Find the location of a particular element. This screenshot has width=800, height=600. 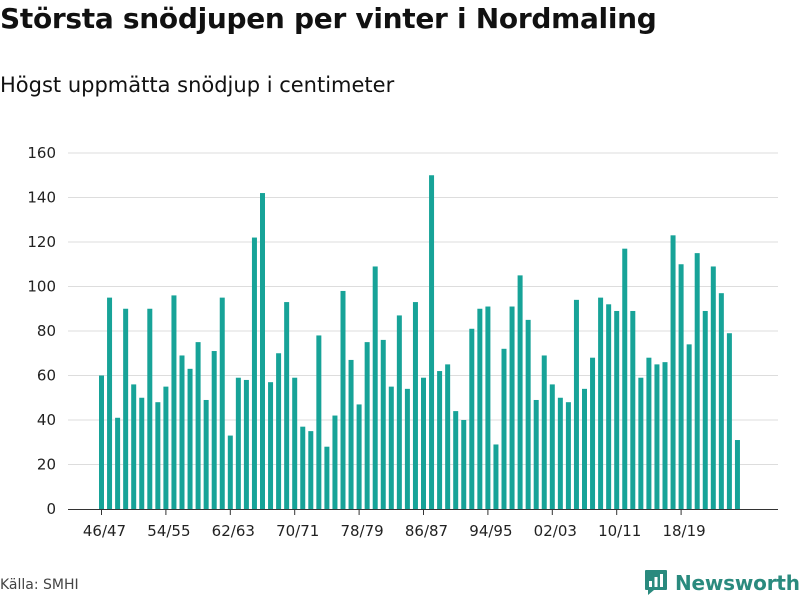

chart-subtitle: Högst uppmätta snödjup i centimeter is located at coordinates (197, 85).